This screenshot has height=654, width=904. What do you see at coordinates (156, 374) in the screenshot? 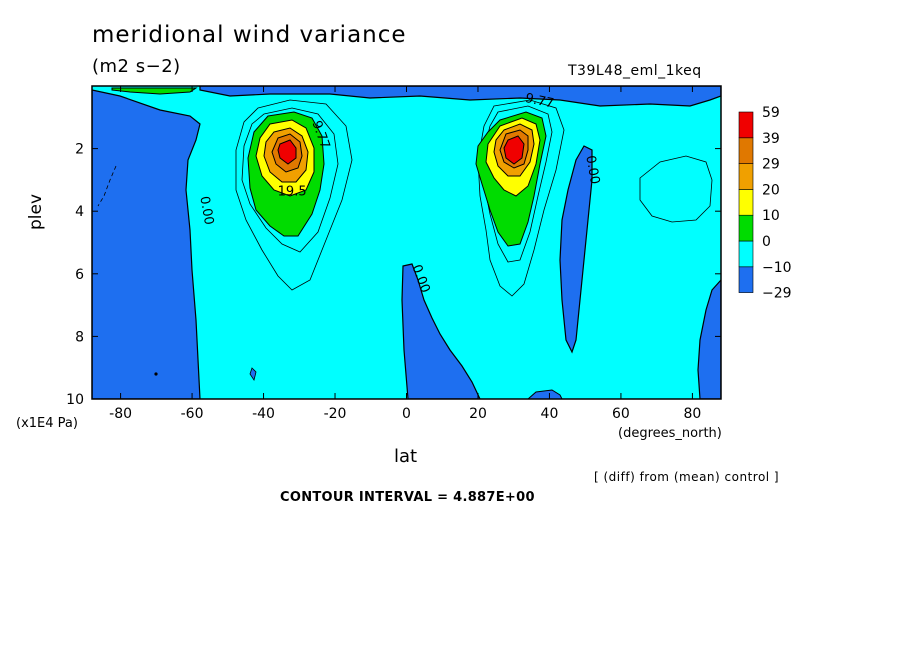
I see `small-feature-sh2` at bounding box center [156, 374].